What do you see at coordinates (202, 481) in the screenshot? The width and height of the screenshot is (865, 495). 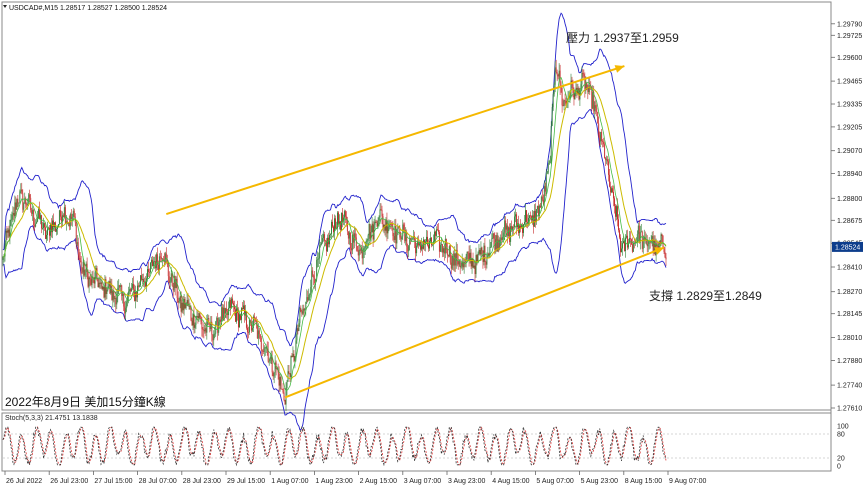 I see `time-tick-label: 28 Jul 23:00` at bounding box center [202, 481].